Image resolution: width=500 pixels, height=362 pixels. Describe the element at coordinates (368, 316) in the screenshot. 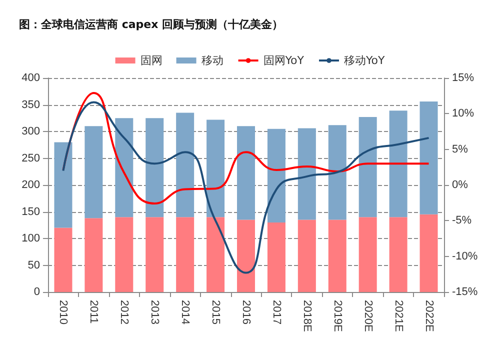

I see `x-tick-label: 2020E` at that location.